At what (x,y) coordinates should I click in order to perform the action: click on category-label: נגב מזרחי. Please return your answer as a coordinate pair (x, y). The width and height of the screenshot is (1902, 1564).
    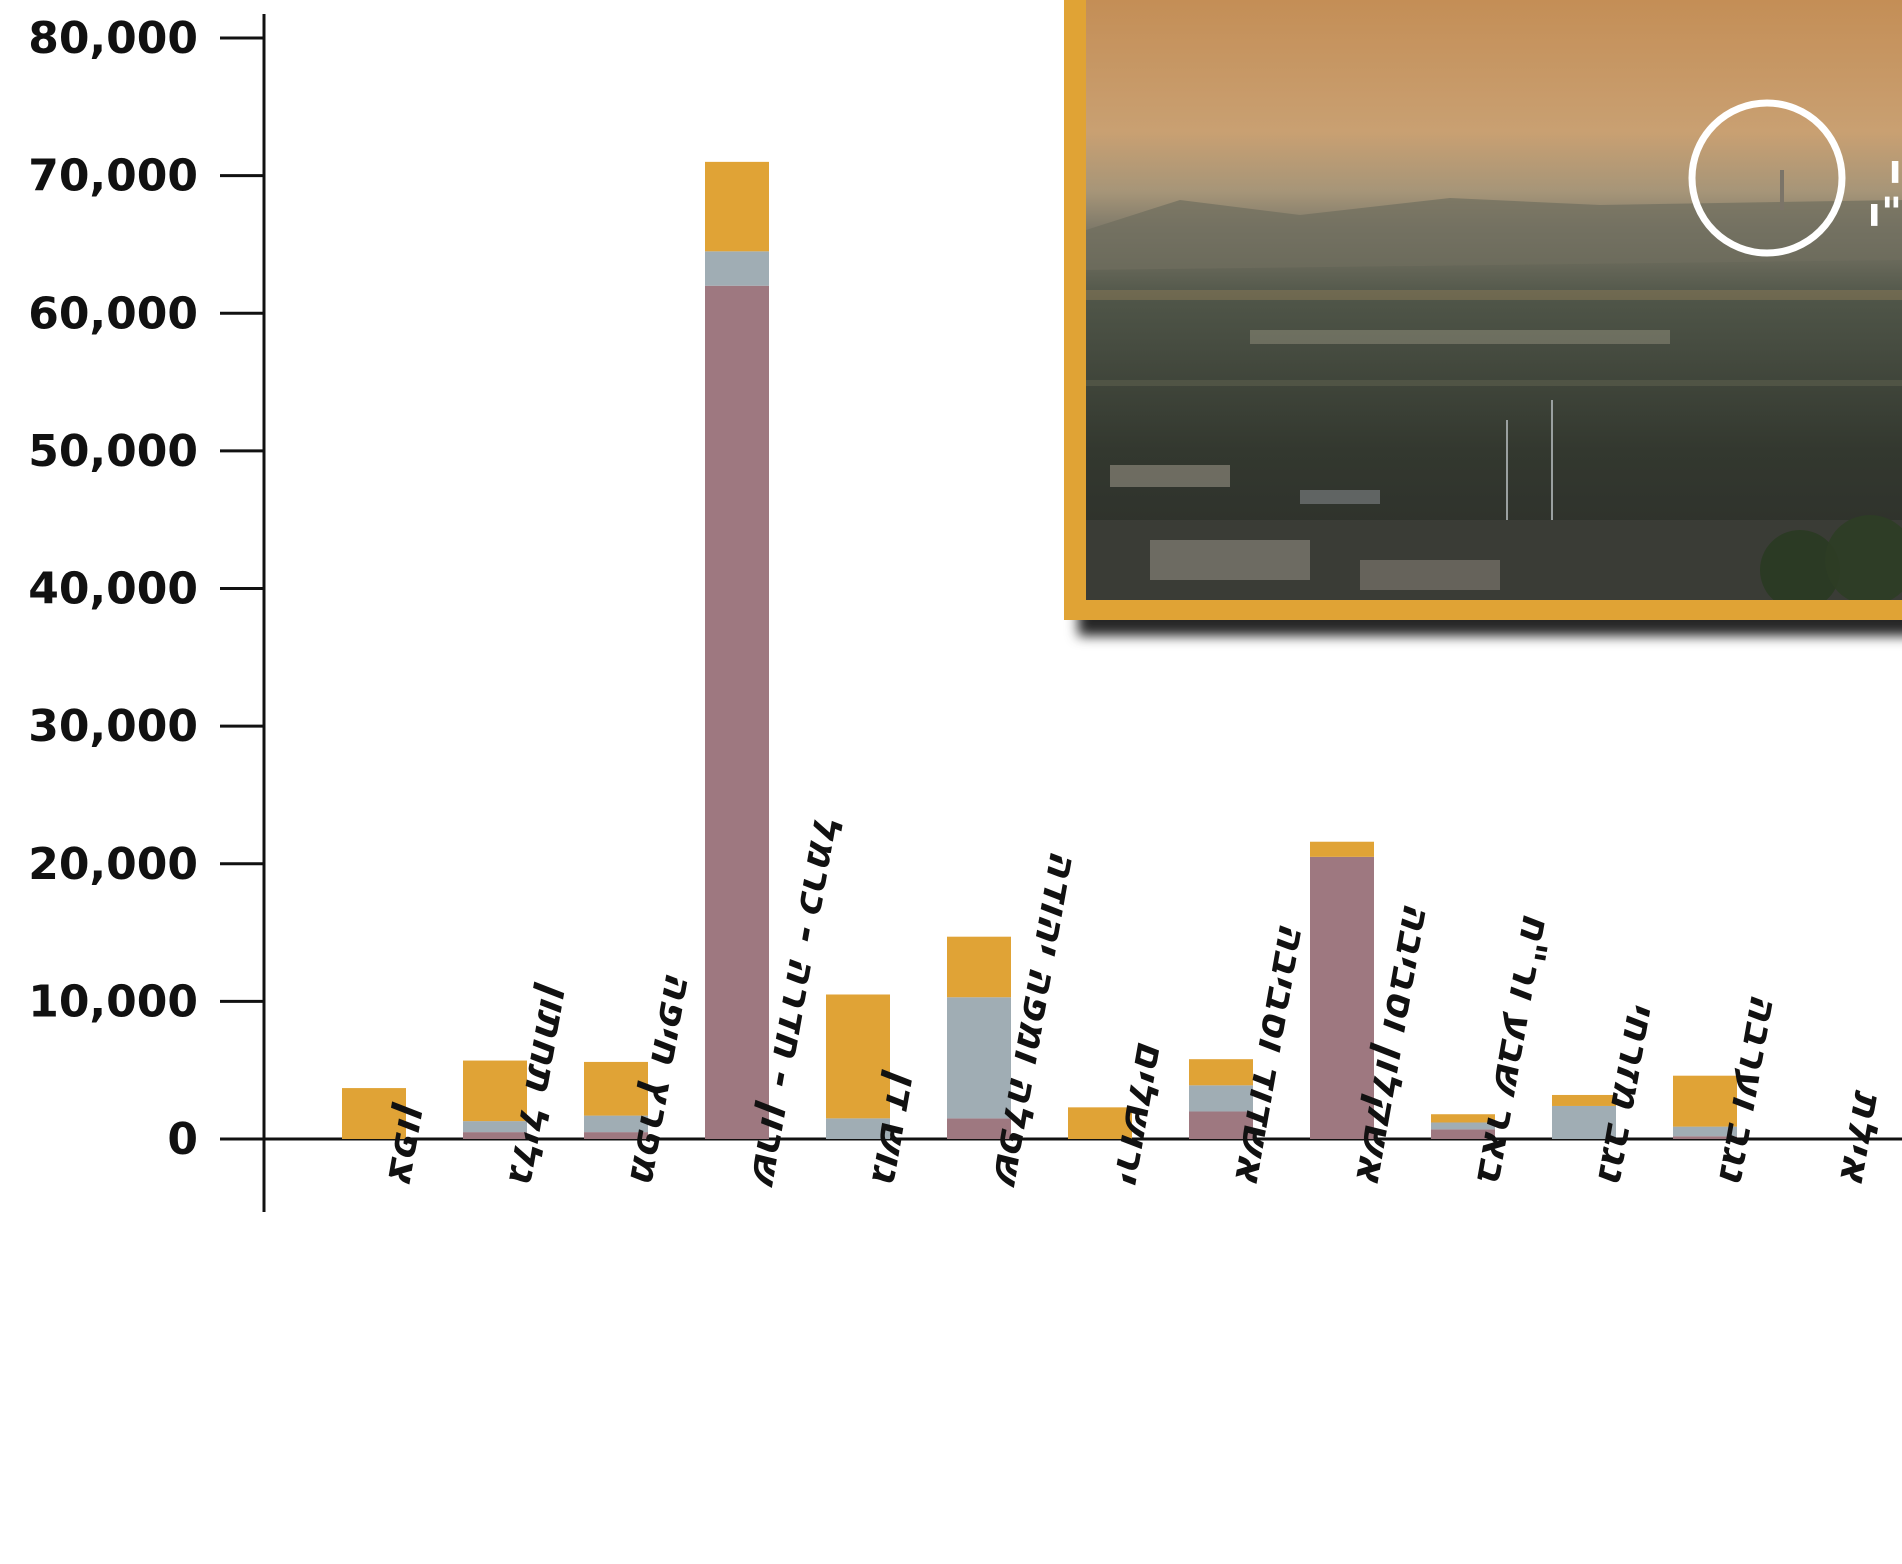
    Looking at the image, I should click on (1626, 1092).